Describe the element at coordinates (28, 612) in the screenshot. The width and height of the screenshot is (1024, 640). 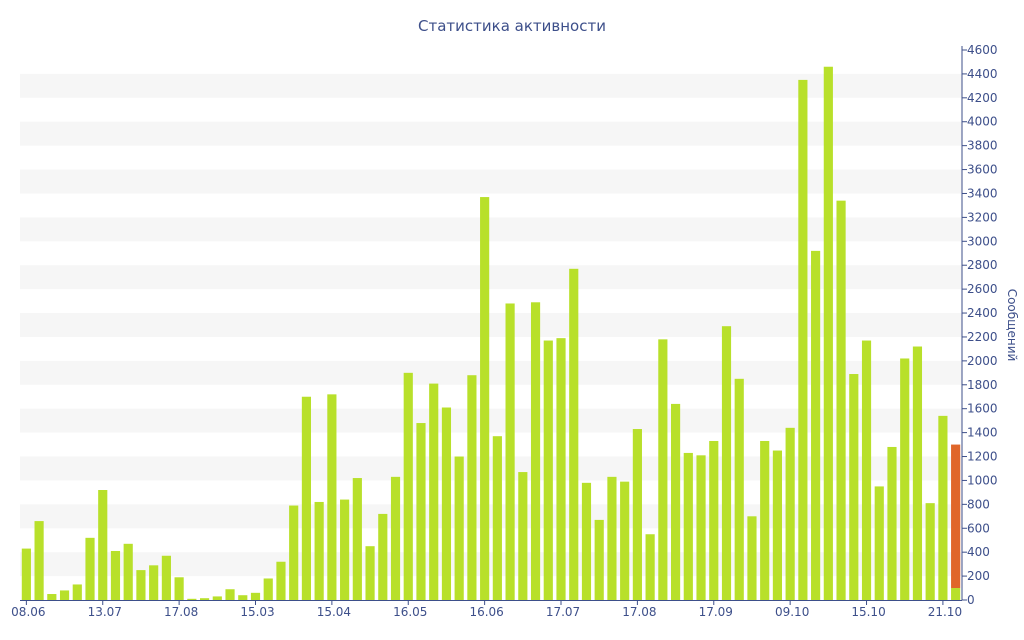
I see `x-tick-label: 08.06` at that location.